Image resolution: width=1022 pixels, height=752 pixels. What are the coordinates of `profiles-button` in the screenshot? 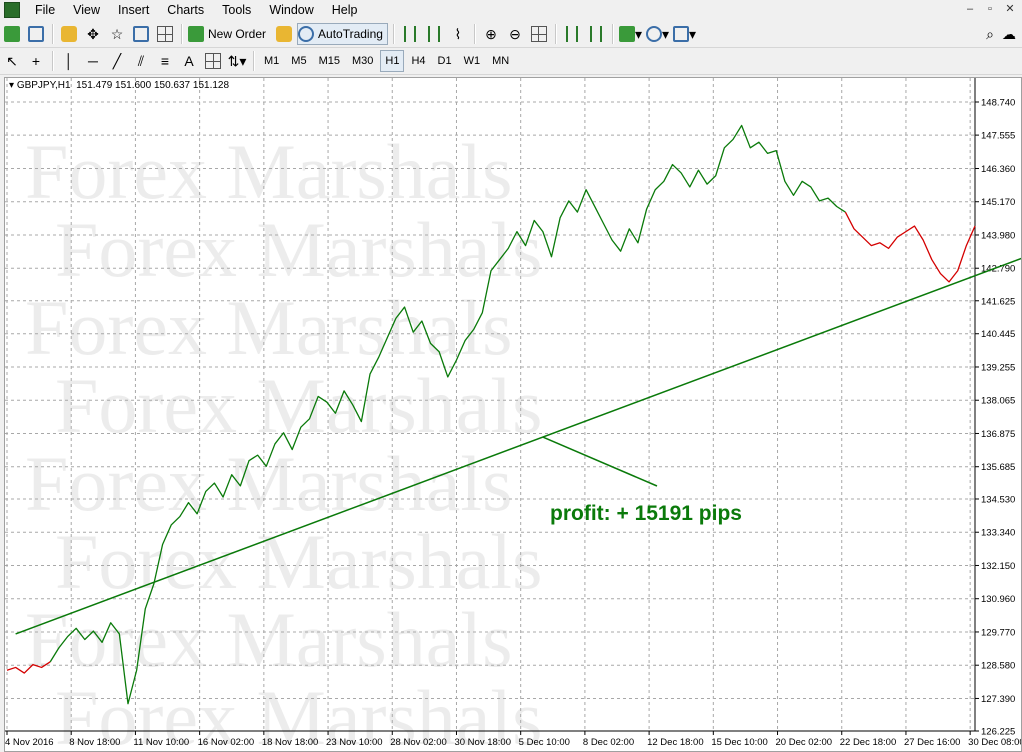 It's located at (36, 34).